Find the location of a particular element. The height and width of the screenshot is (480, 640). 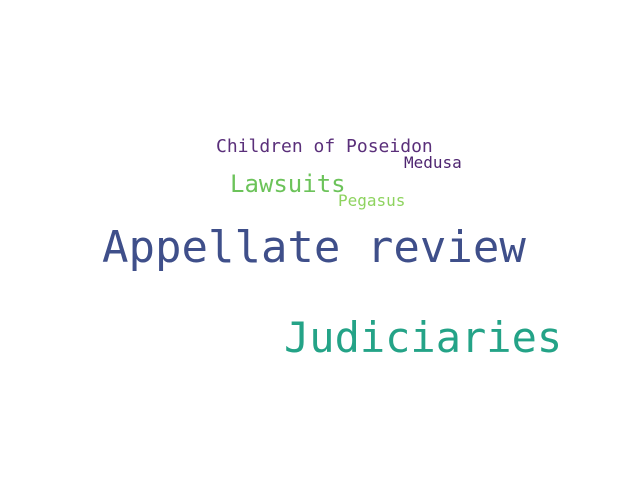

word-children-of-poseidon: Children of Poseidon is located at coordinates (324, 146).